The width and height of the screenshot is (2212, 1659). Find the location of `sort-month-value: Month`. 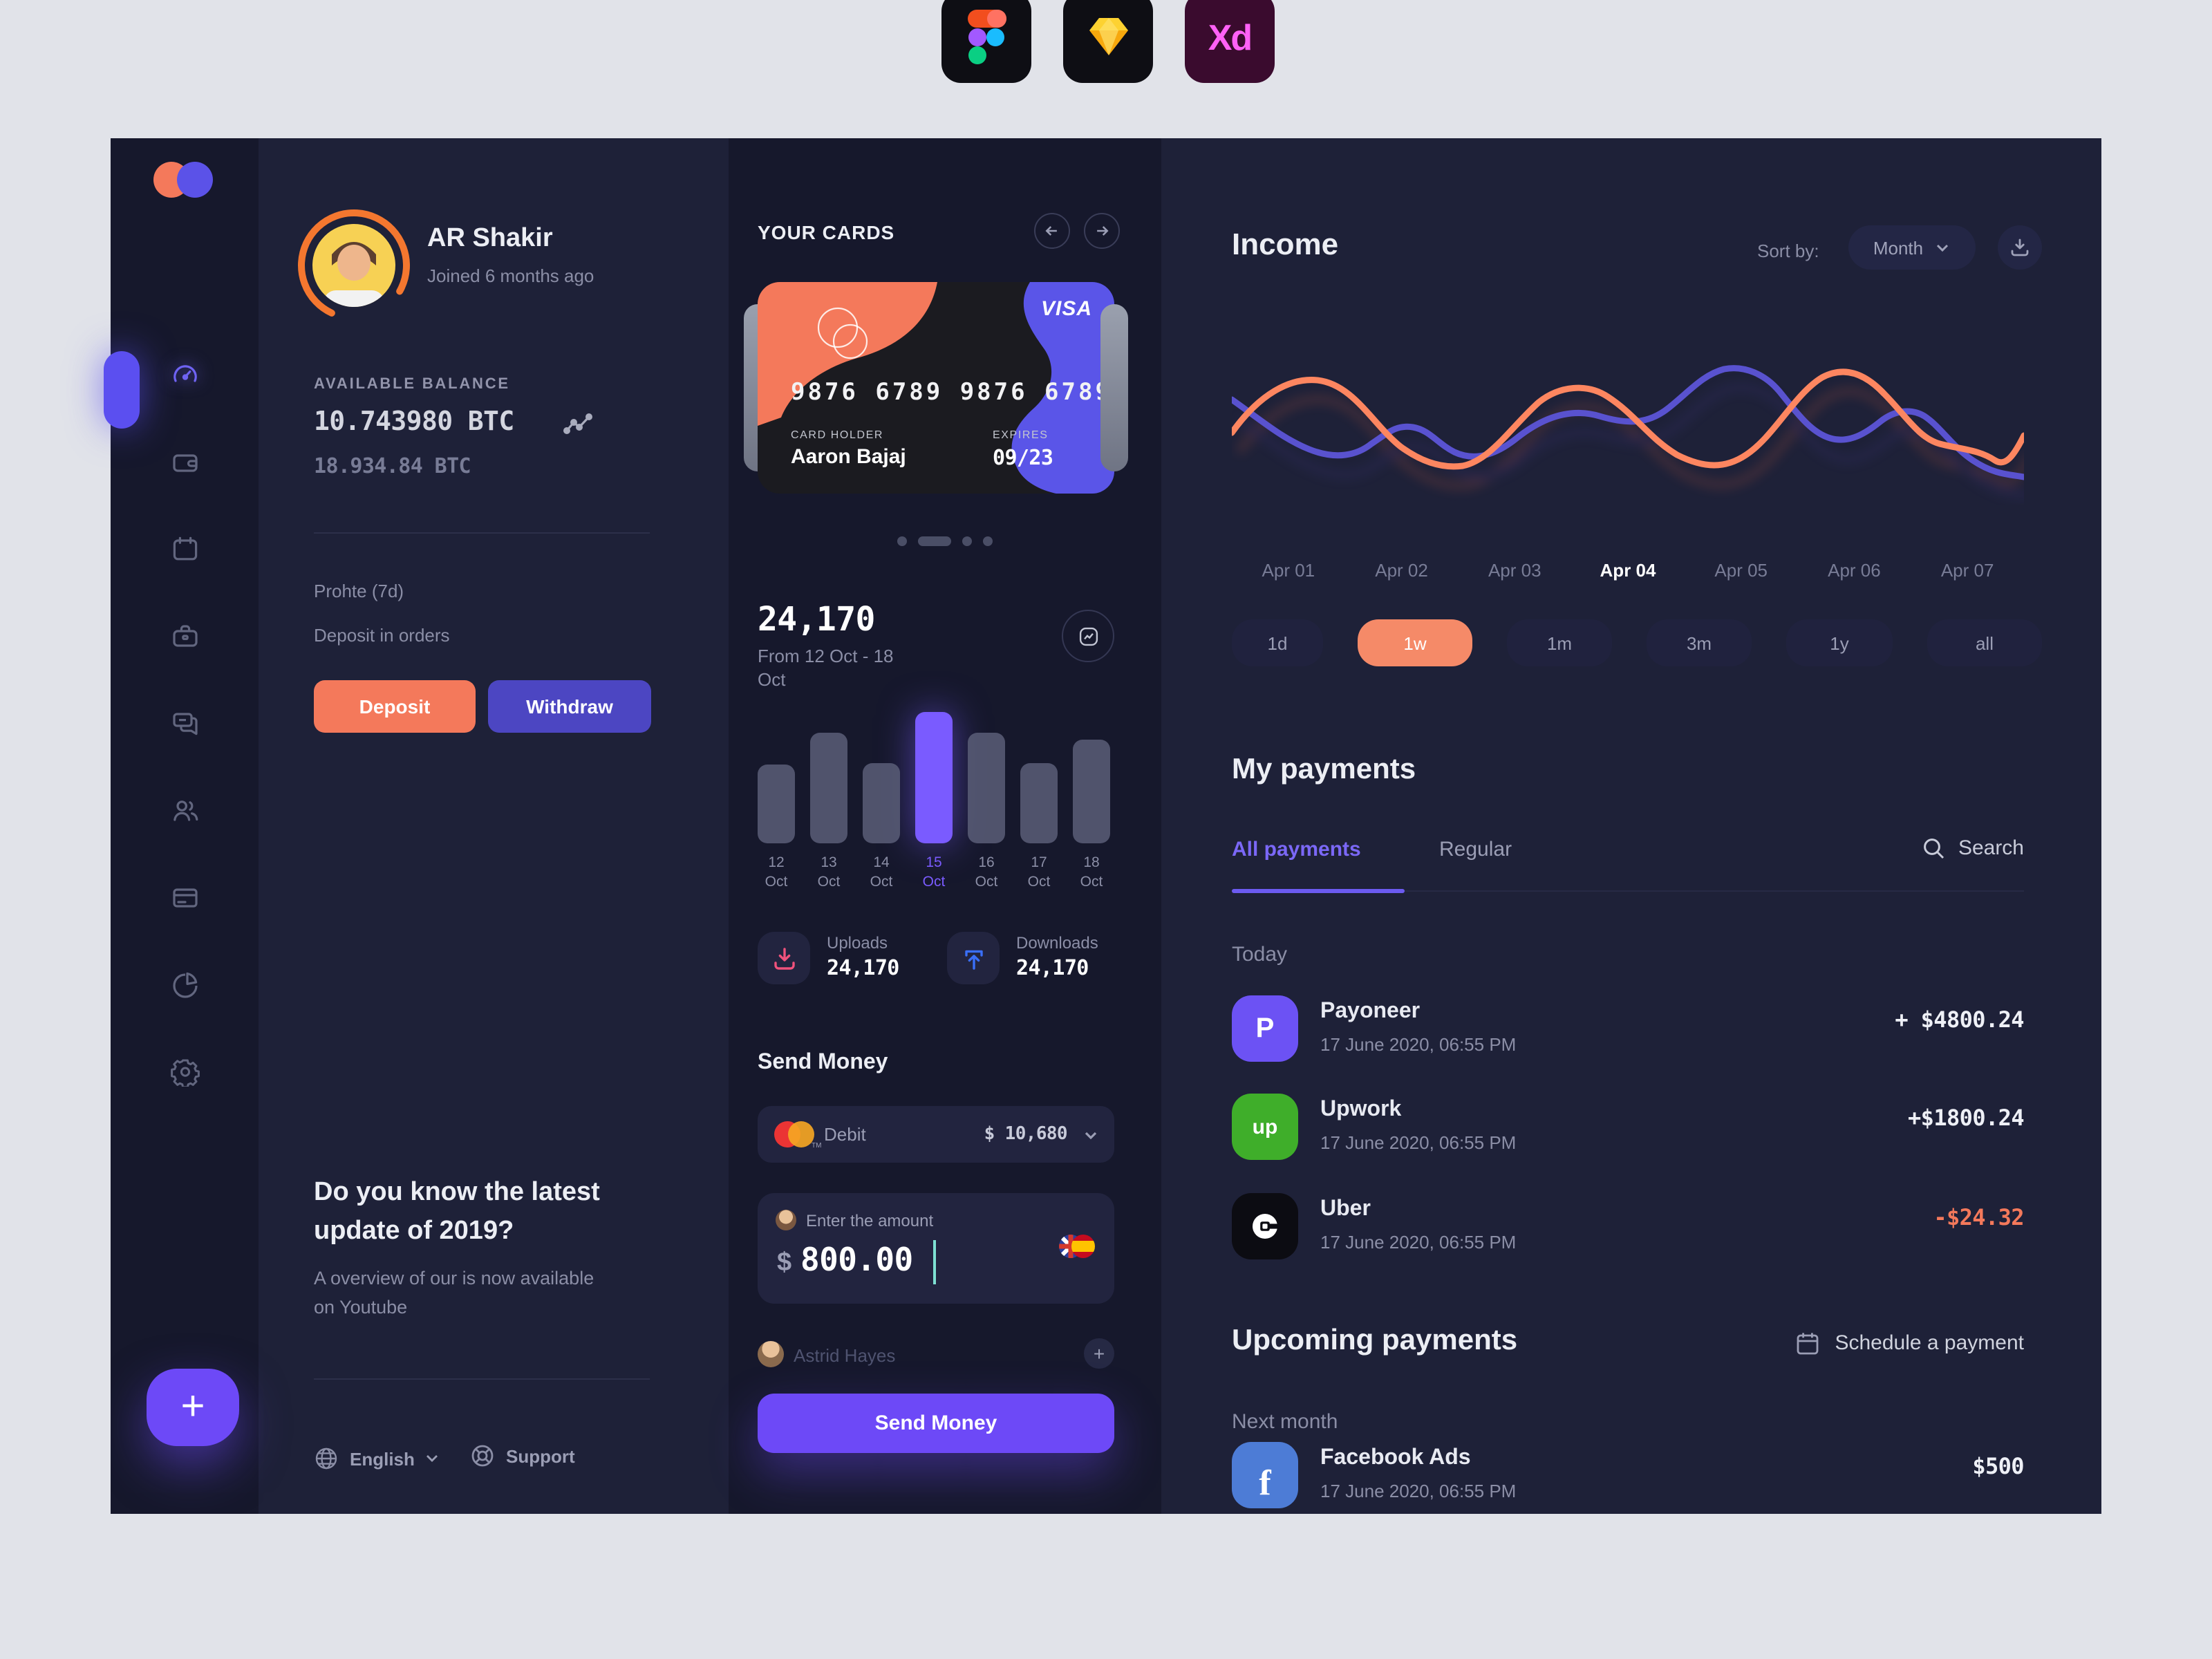

sort-month-value: Month is located at coordinates (1899, 248).